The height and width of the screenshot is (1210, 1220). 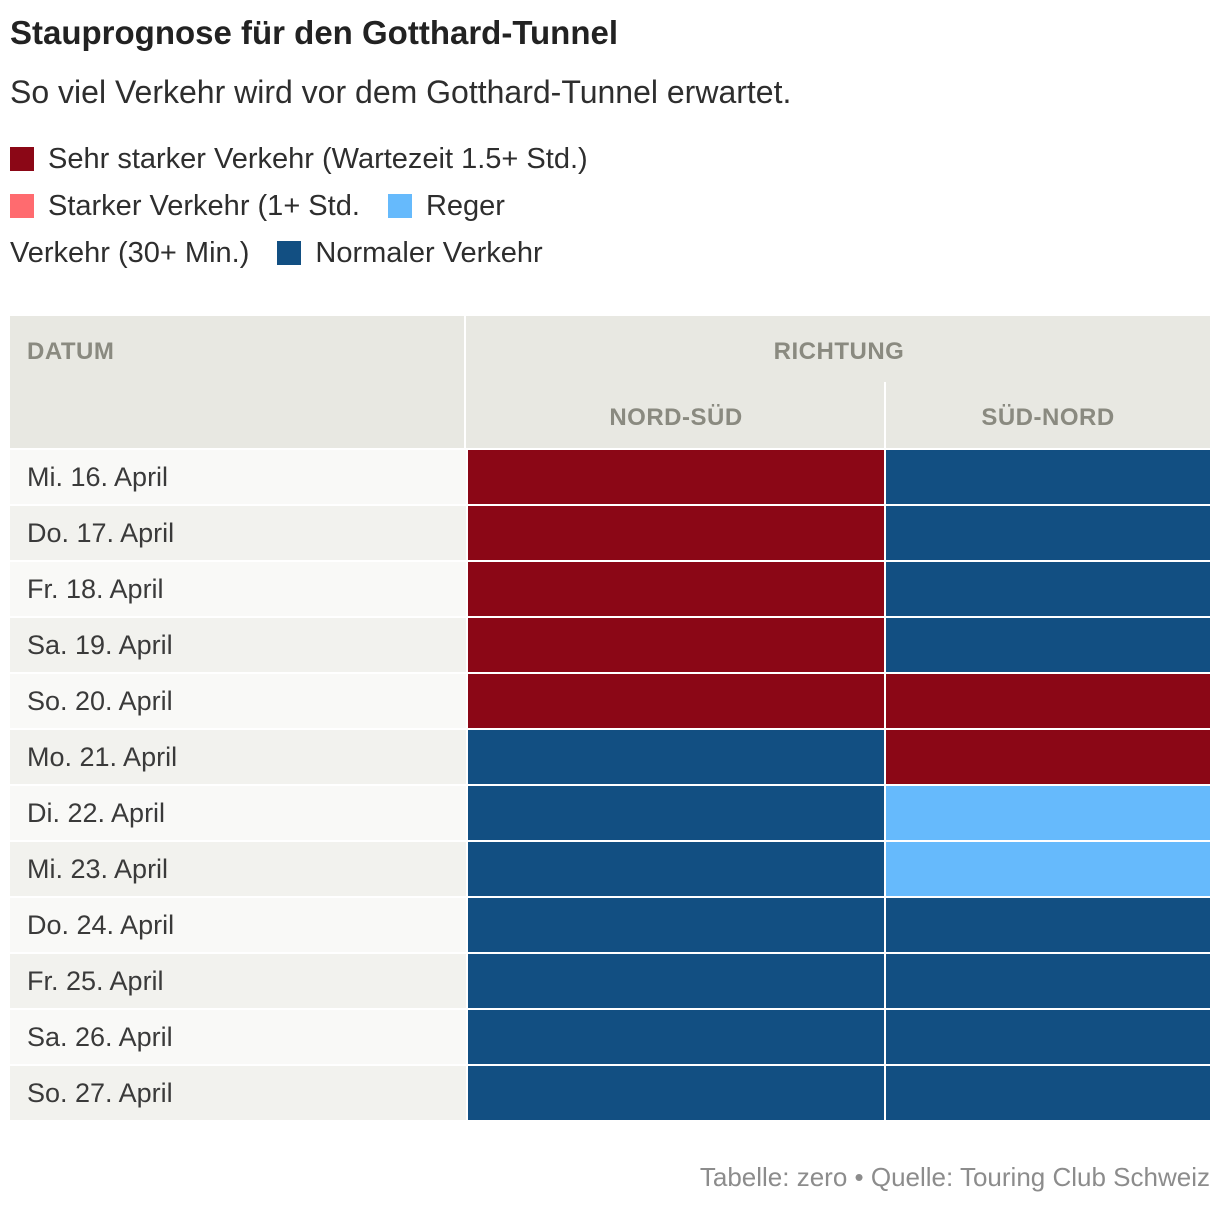 I want to click on table-row: Fr. 25. April, so click(x=610, y=980).